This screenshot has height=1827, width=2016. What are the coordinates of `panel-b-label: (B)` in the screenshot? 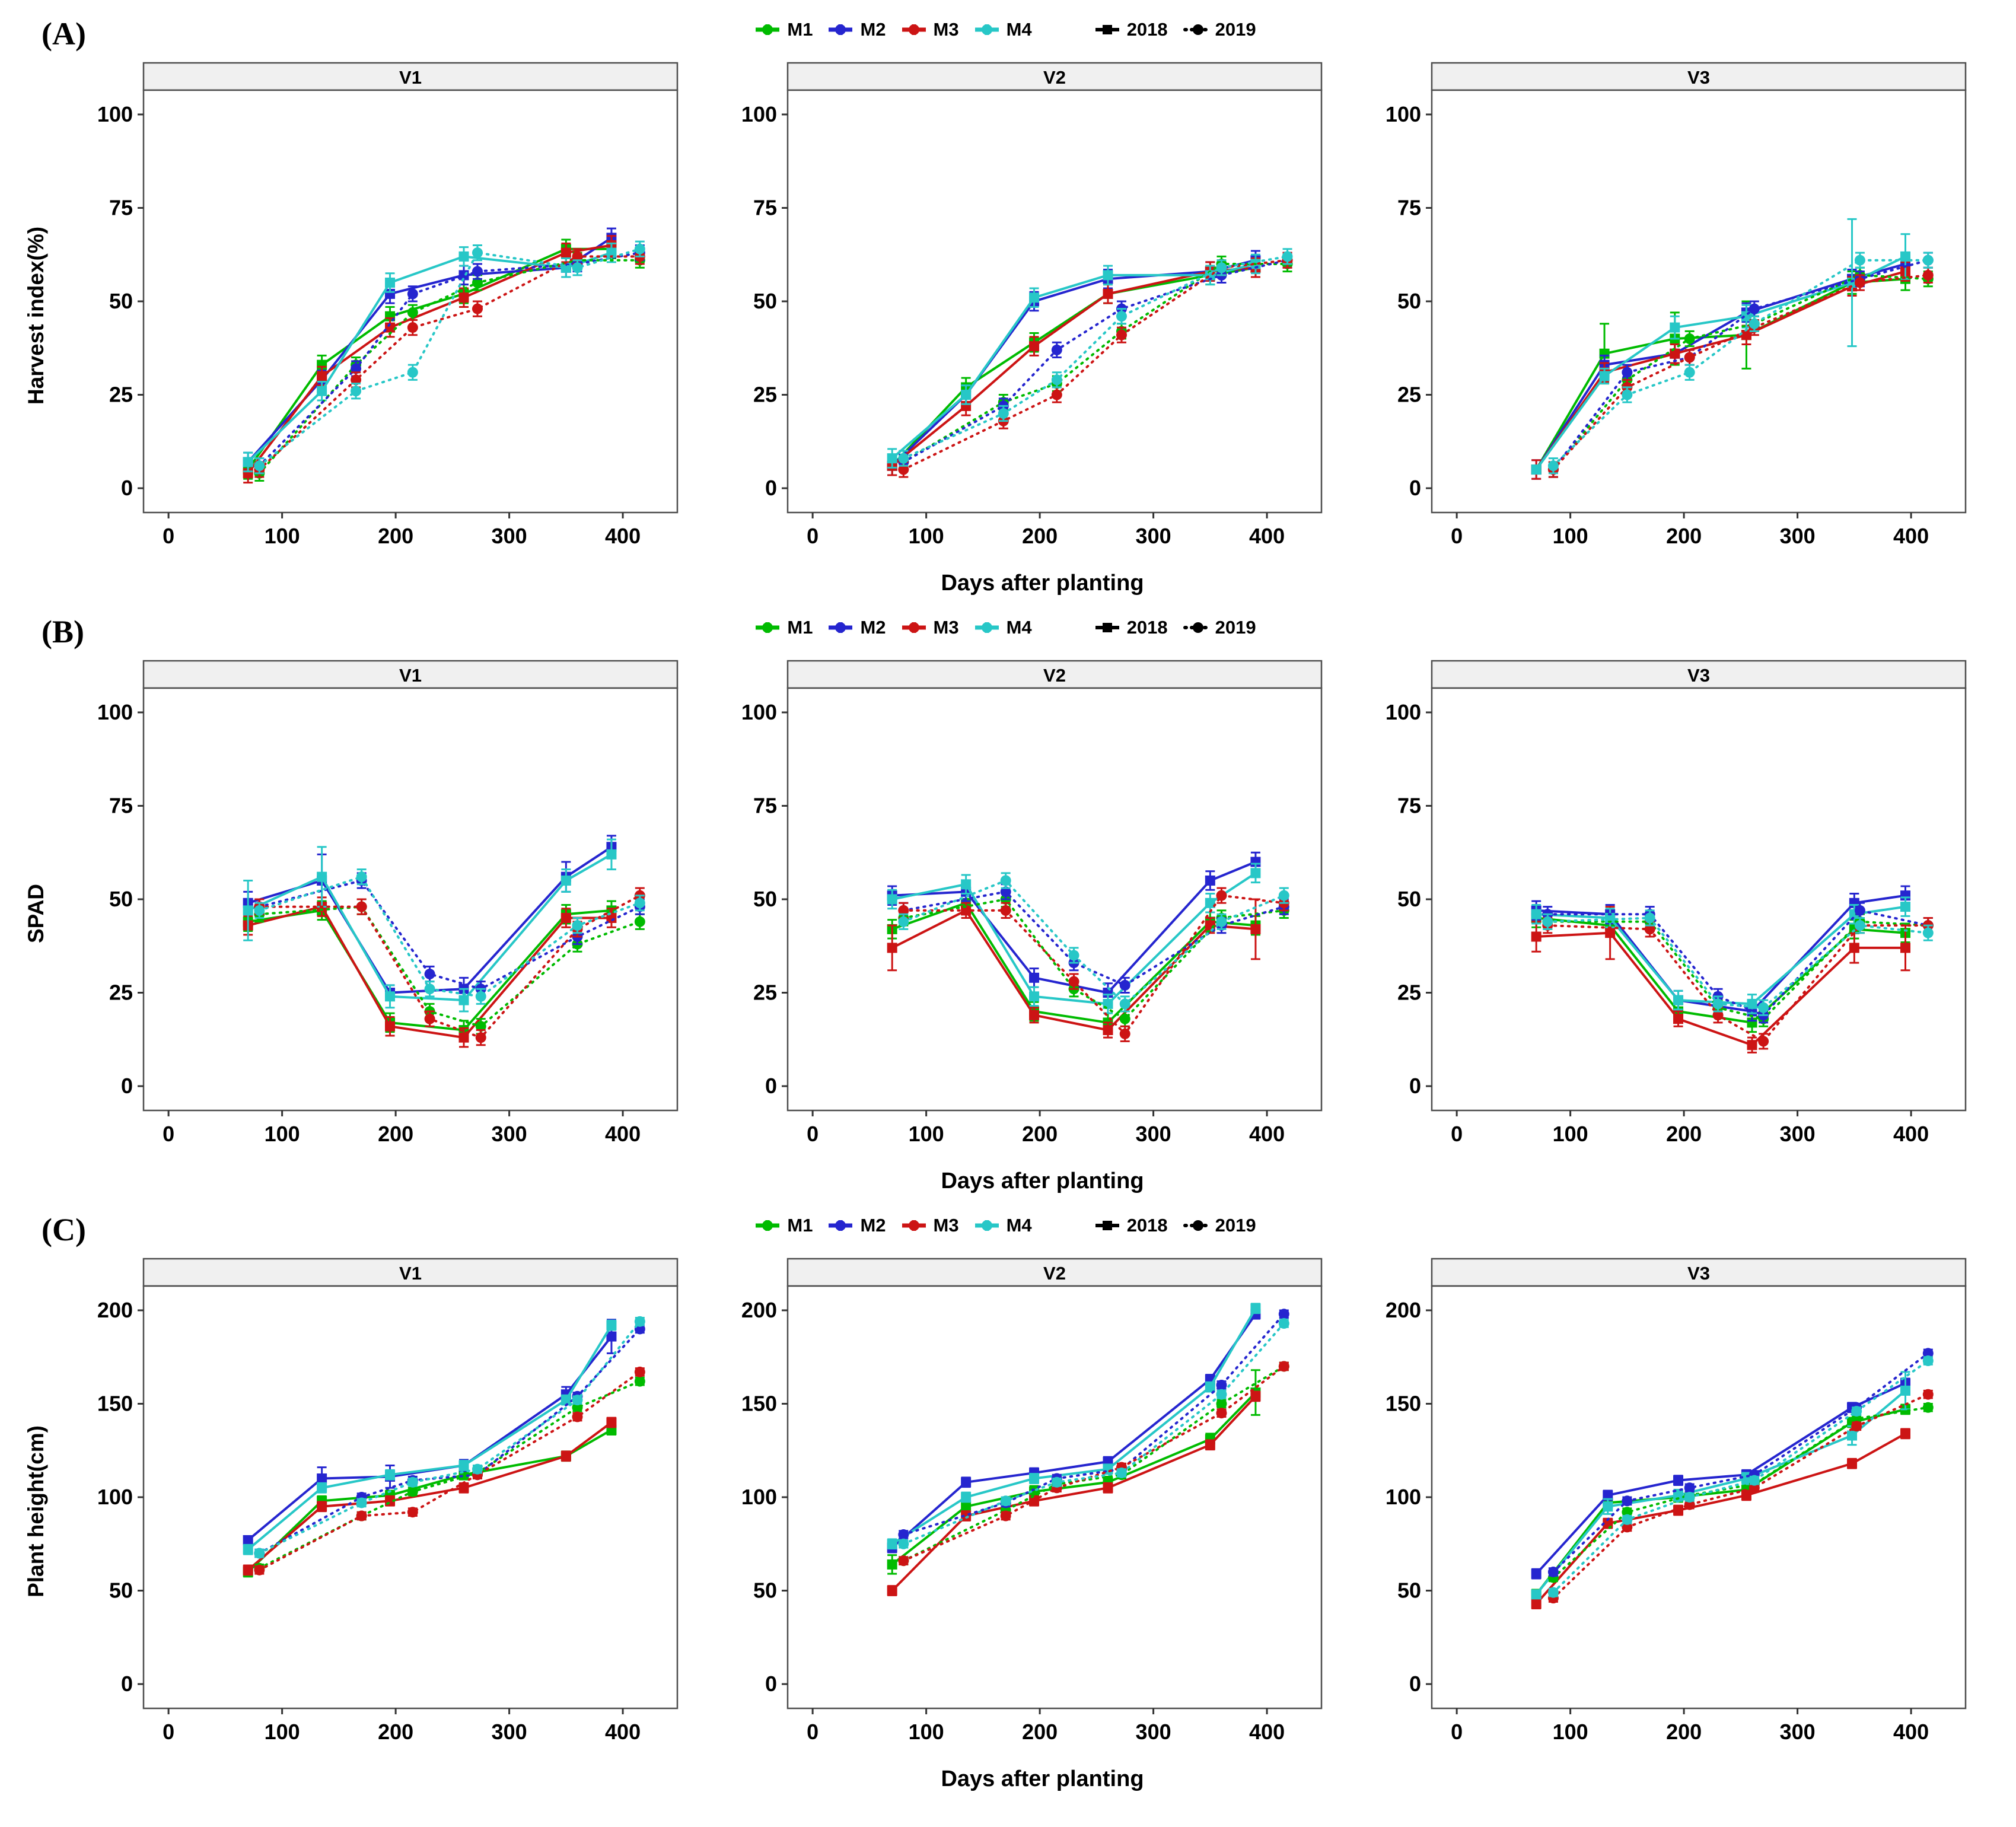 It's located at (63, 632).